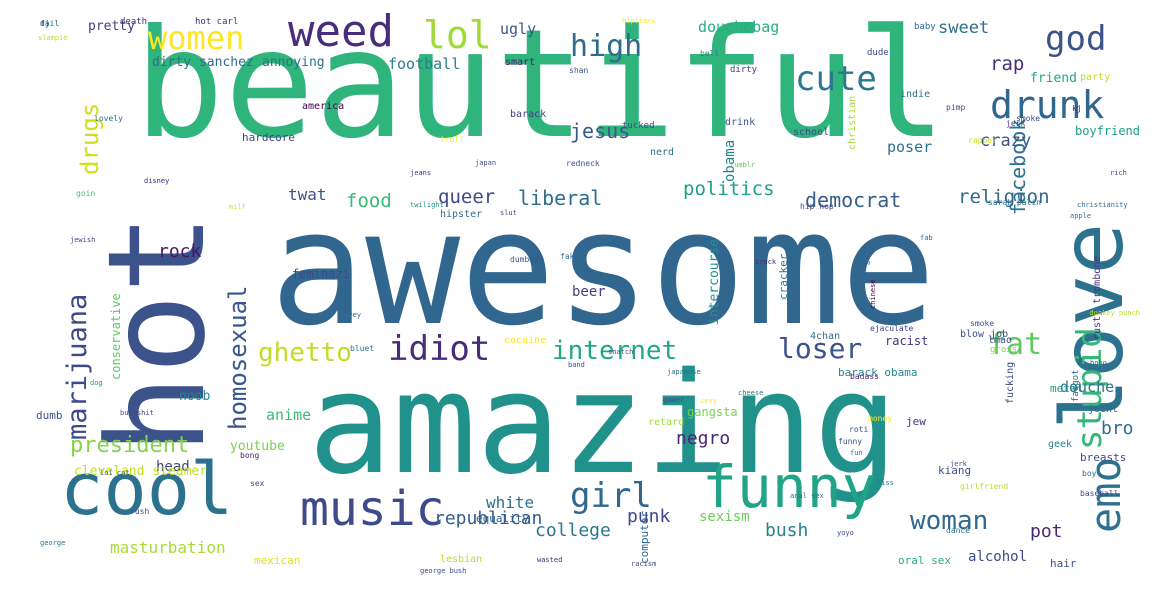 This screenshot has height=592, width=1156. I want to click on cloud-word: party, so click(1095, 77).